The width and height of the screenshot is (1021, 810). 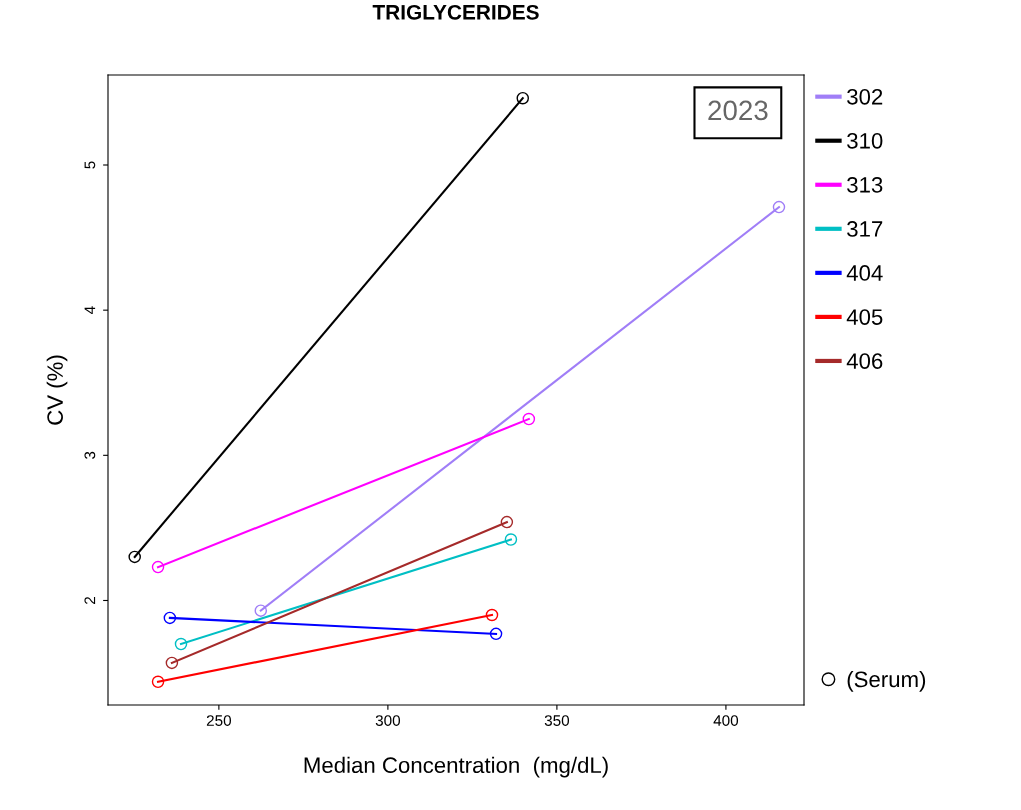 I want to click on x-axis-title: Median Concentration (mg/dL), so click(x=456, y=767).